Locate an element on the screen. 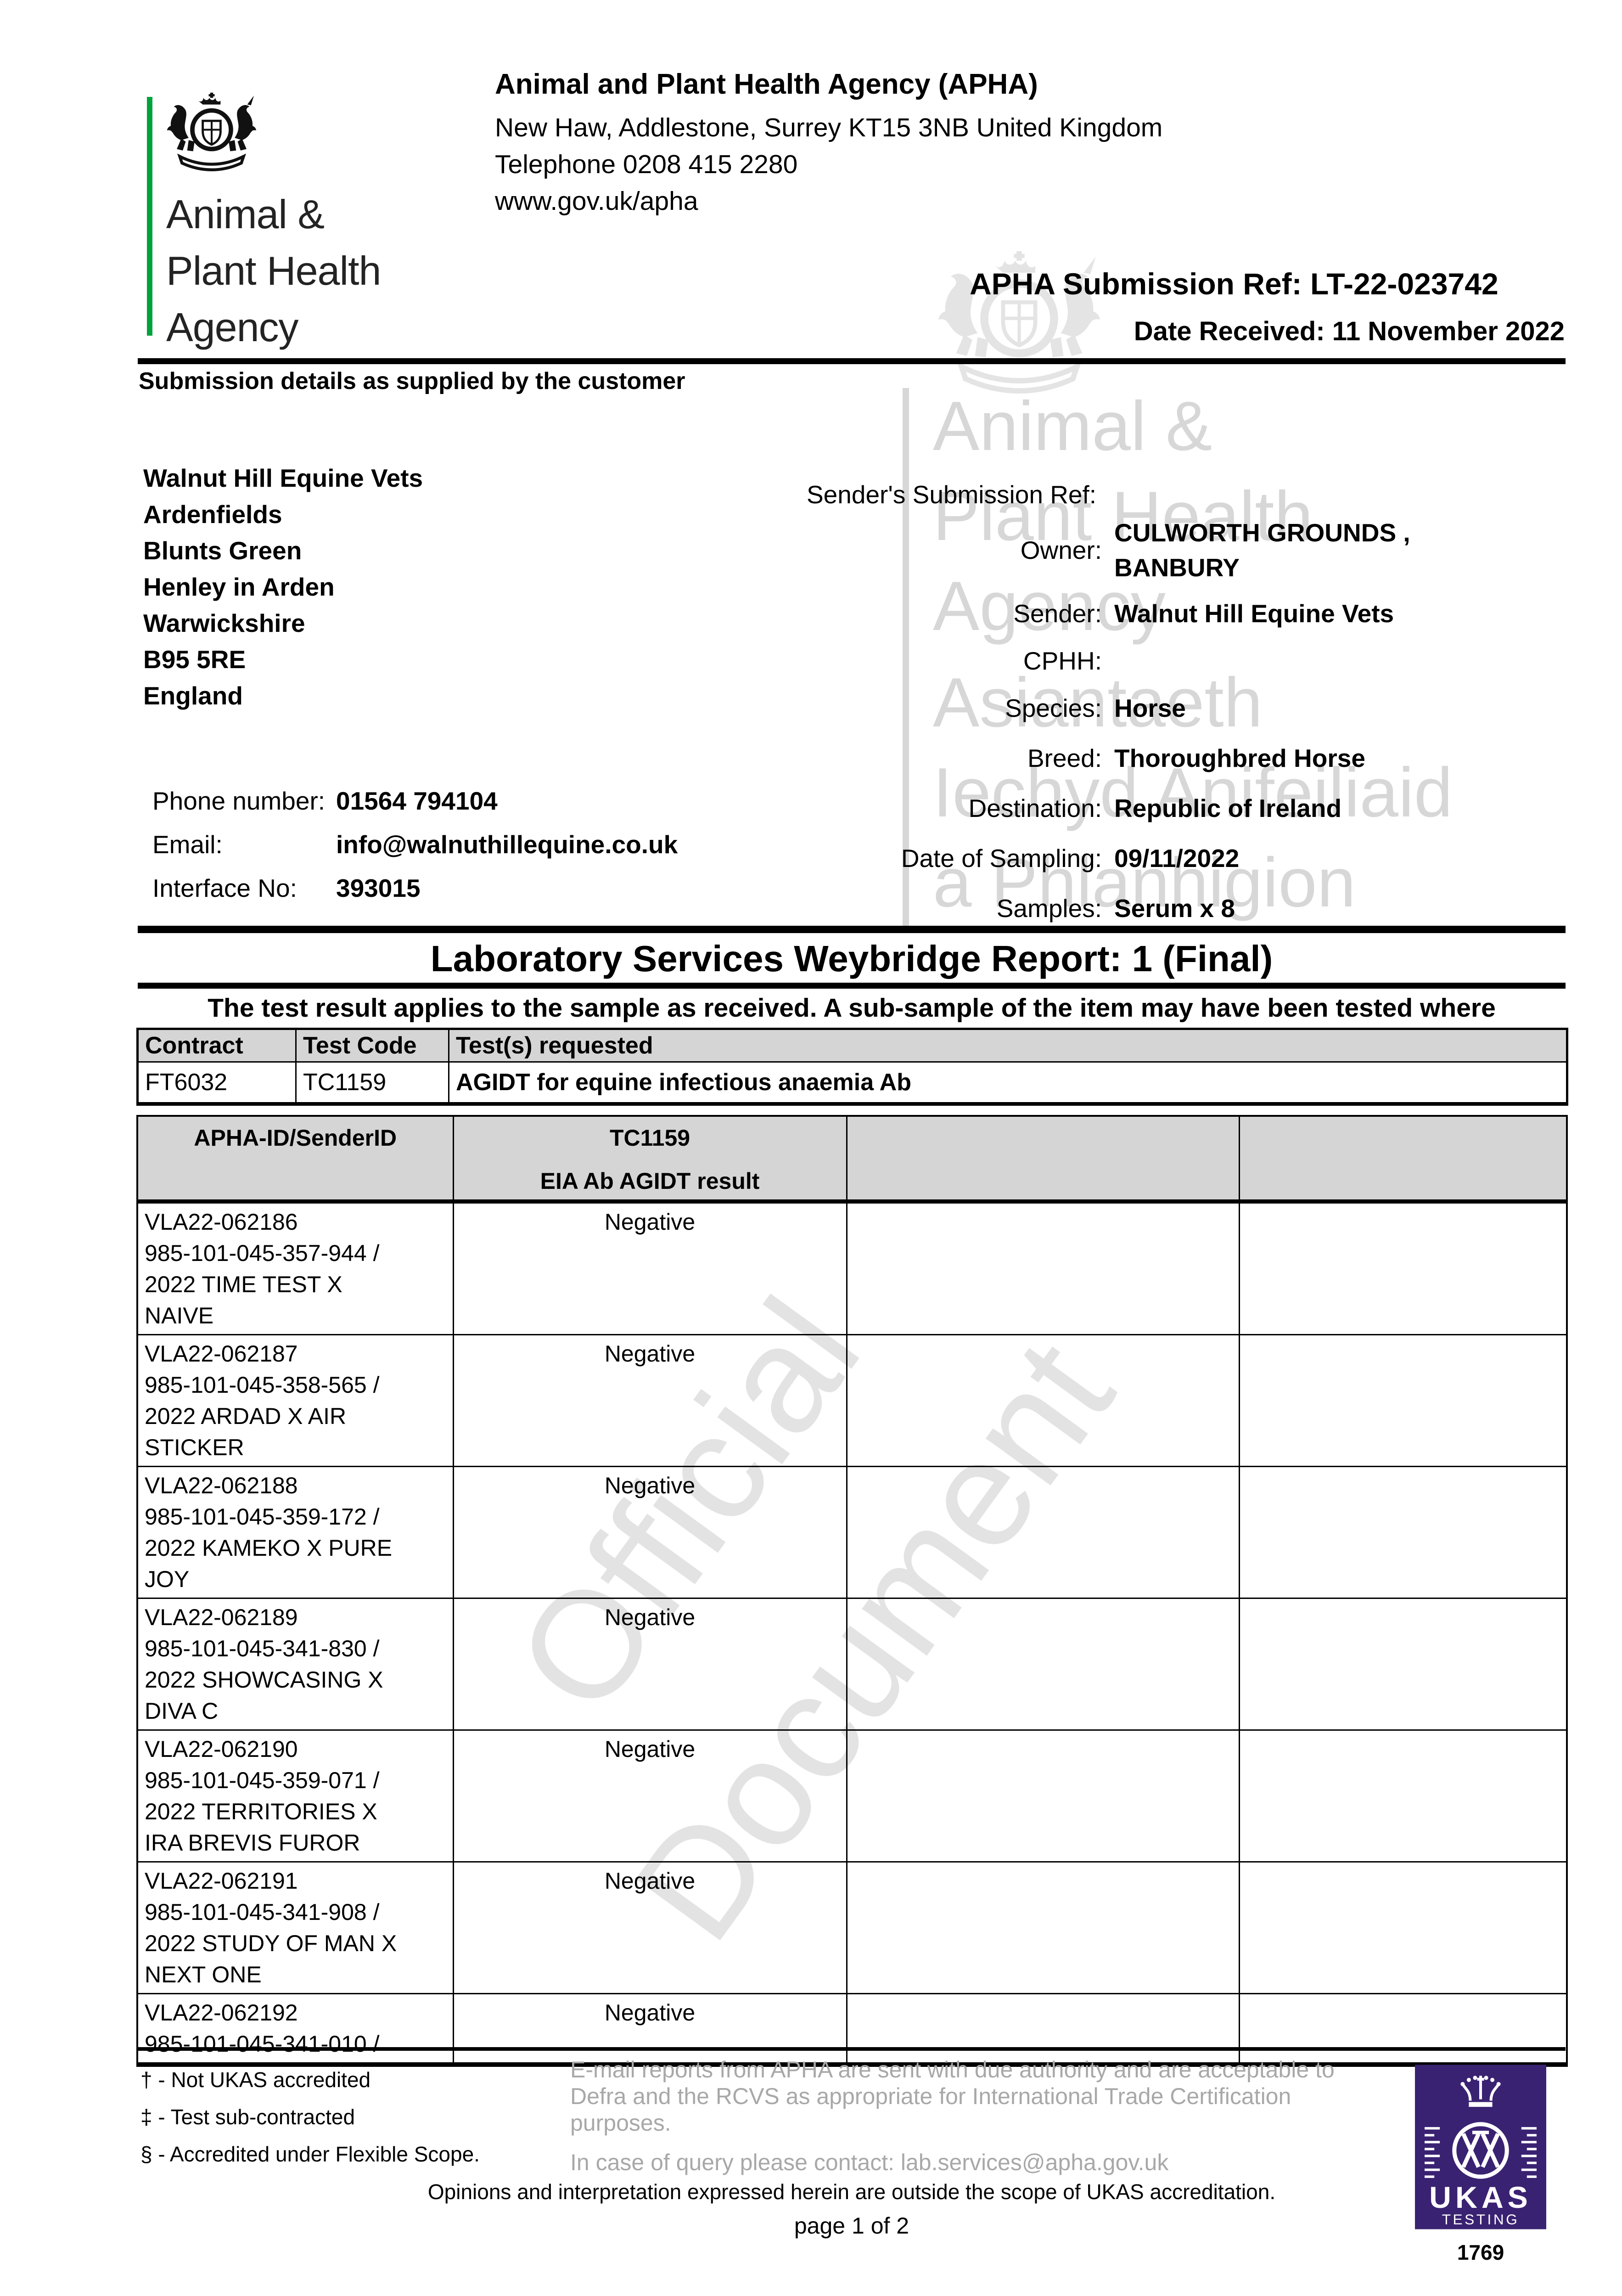 The width and height of the screenshot is (1622, 2296). contact-row: Phone number: 01564 794104 is located at coordinates (415, 801).